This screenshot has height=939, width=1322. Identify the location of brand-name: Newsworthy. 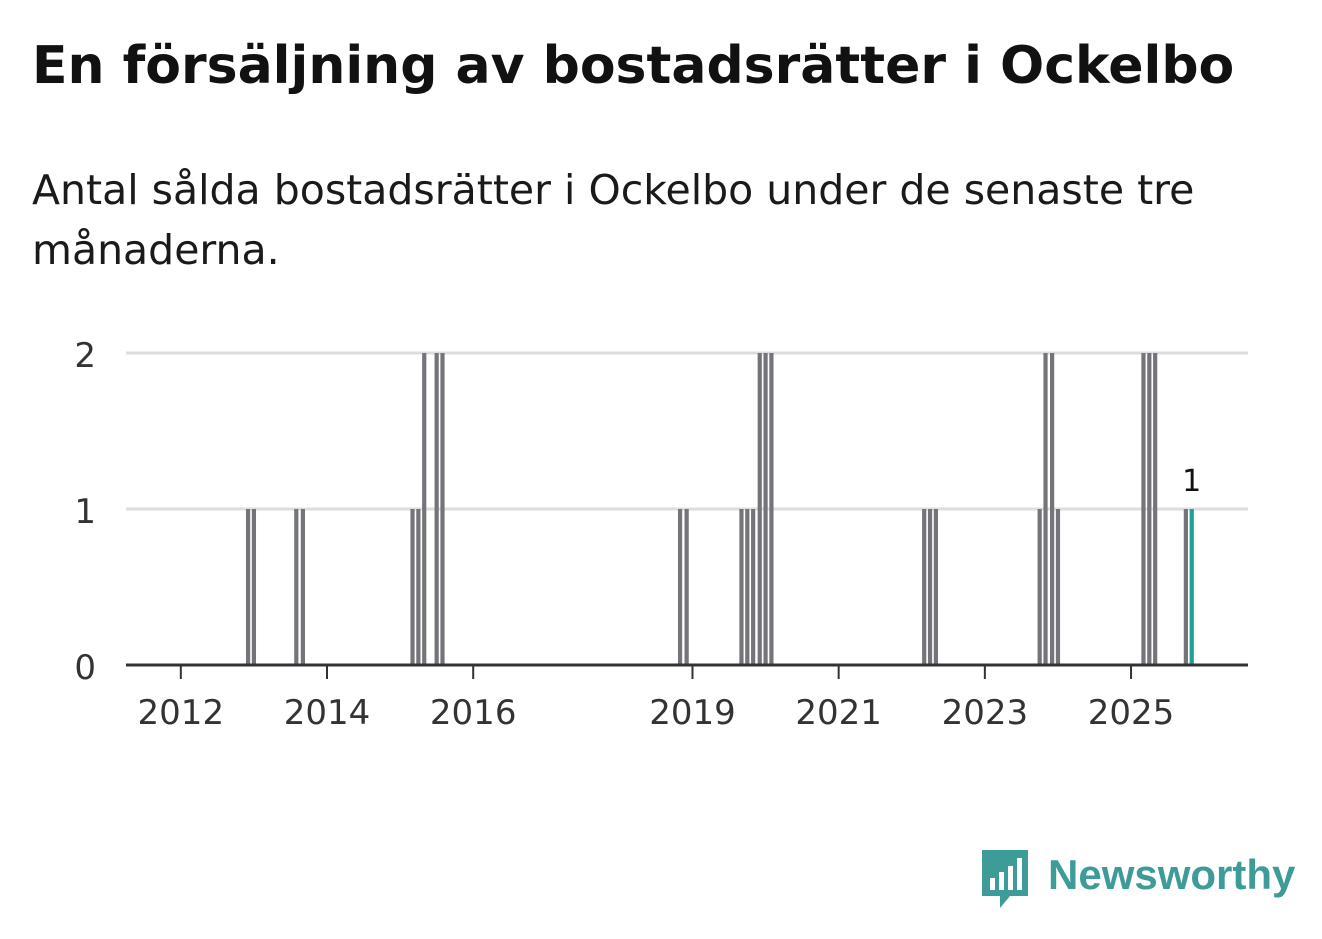
(1172, 874).